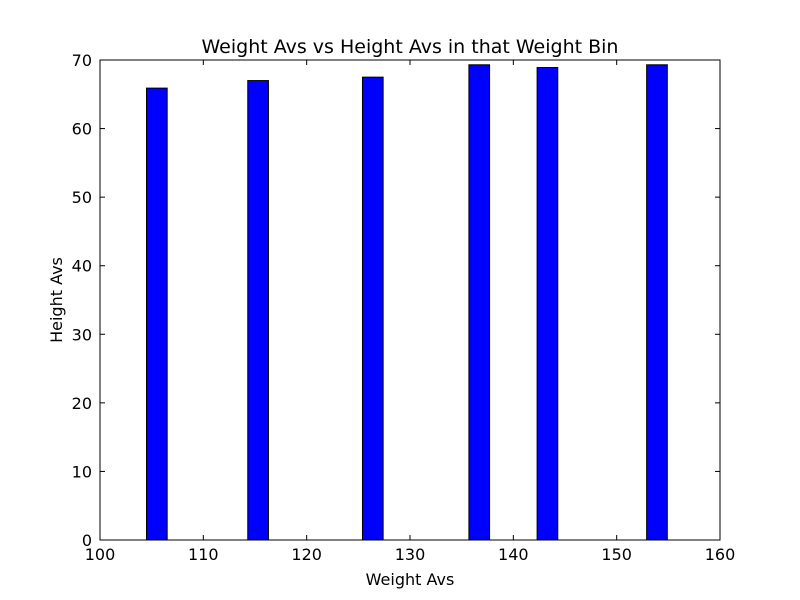 Image resolution: width=800 pixels, height=600 pixels. I want to click on x-tick-label: 140, so click(513, 554).